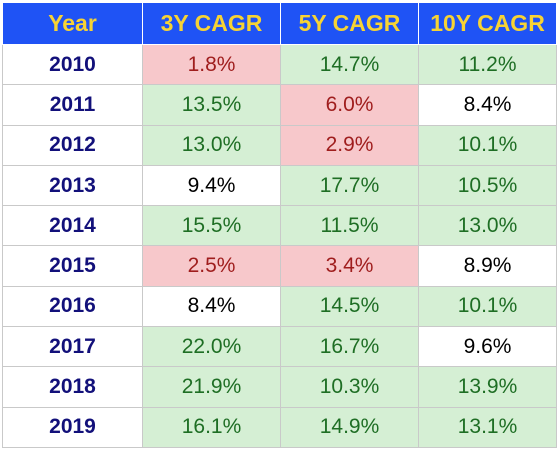 Image resolution: width=560 pixels, height=450 pixels. Describe the element at coordinates (349, 427) in the screenshot. I see `cagr-5y-cell: 14.9%` at that location.